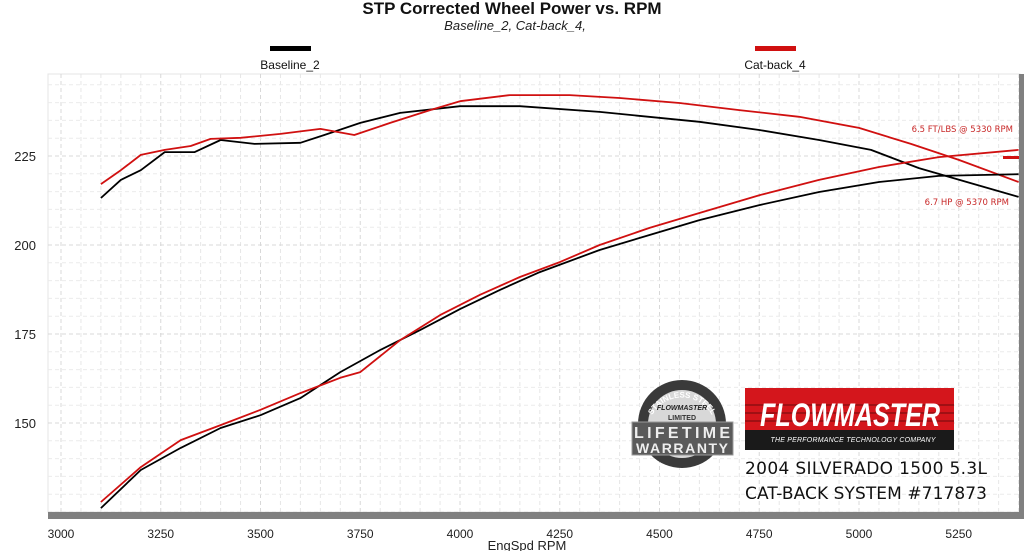 The width and height of the screenshot is (1024, 551). What do you see at coordinates (510, 534) in the screenshot?
I see `x-axis: 3000 3250 3500 3750 4000 4250 4500 4750 5000 5250` at bounding box center [510, 534].